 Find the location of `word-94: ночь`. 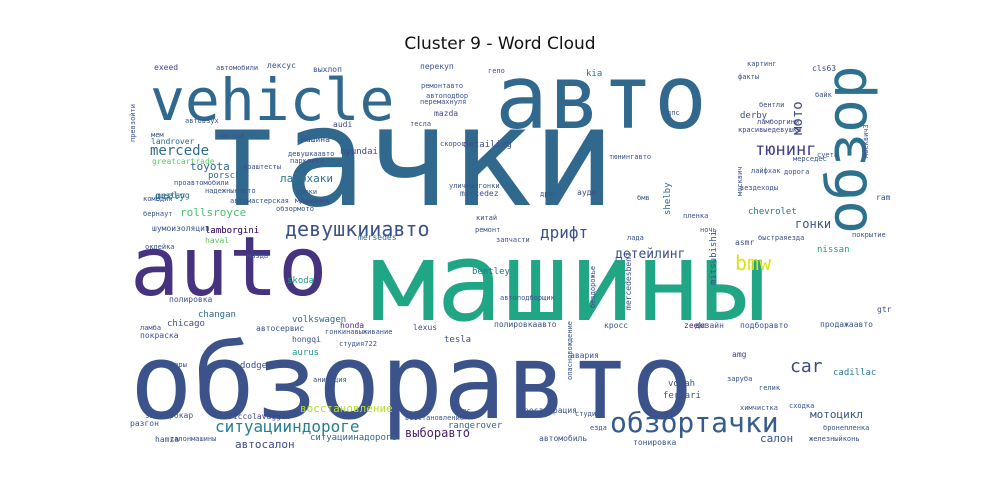

word-94: ночь is located at coordinates (708, 230).